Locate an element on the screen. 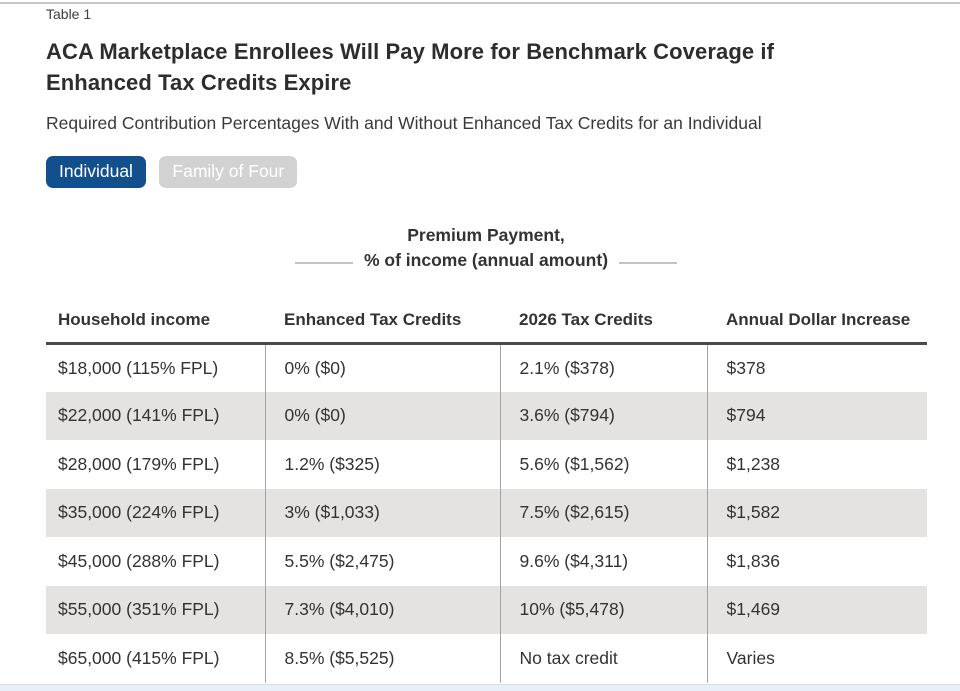  cell-household-income: $45,000 (288% FPL) is located at coordinates (139, 560).